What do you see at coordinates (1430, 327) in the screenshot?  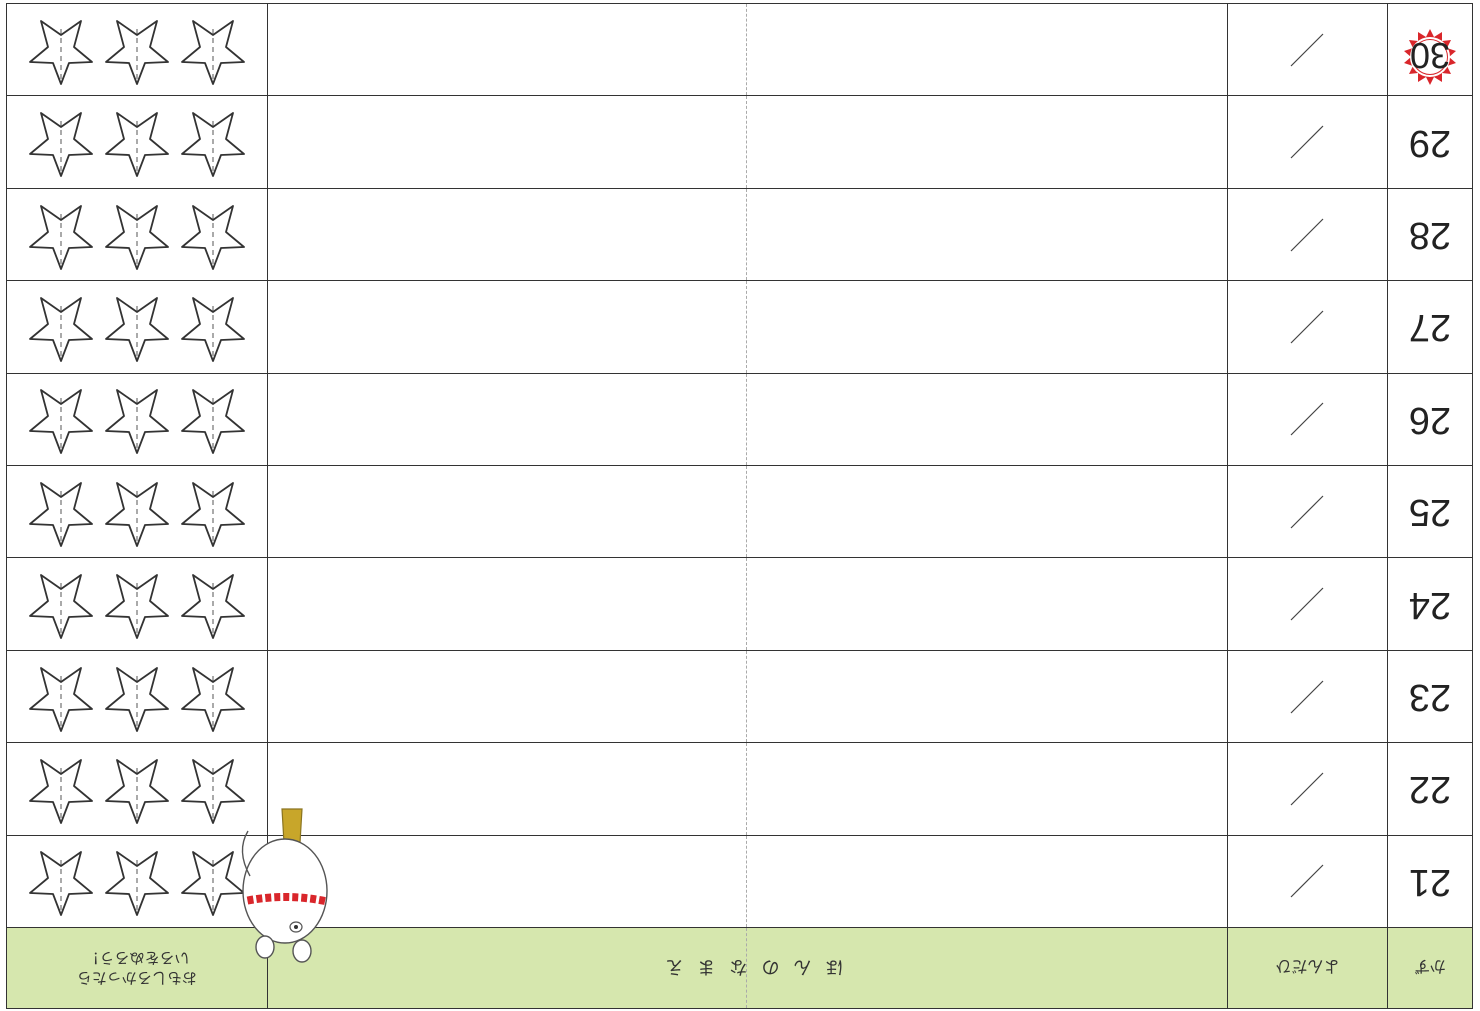 I see `row-number: 27` at bounding box center [1430, 327].